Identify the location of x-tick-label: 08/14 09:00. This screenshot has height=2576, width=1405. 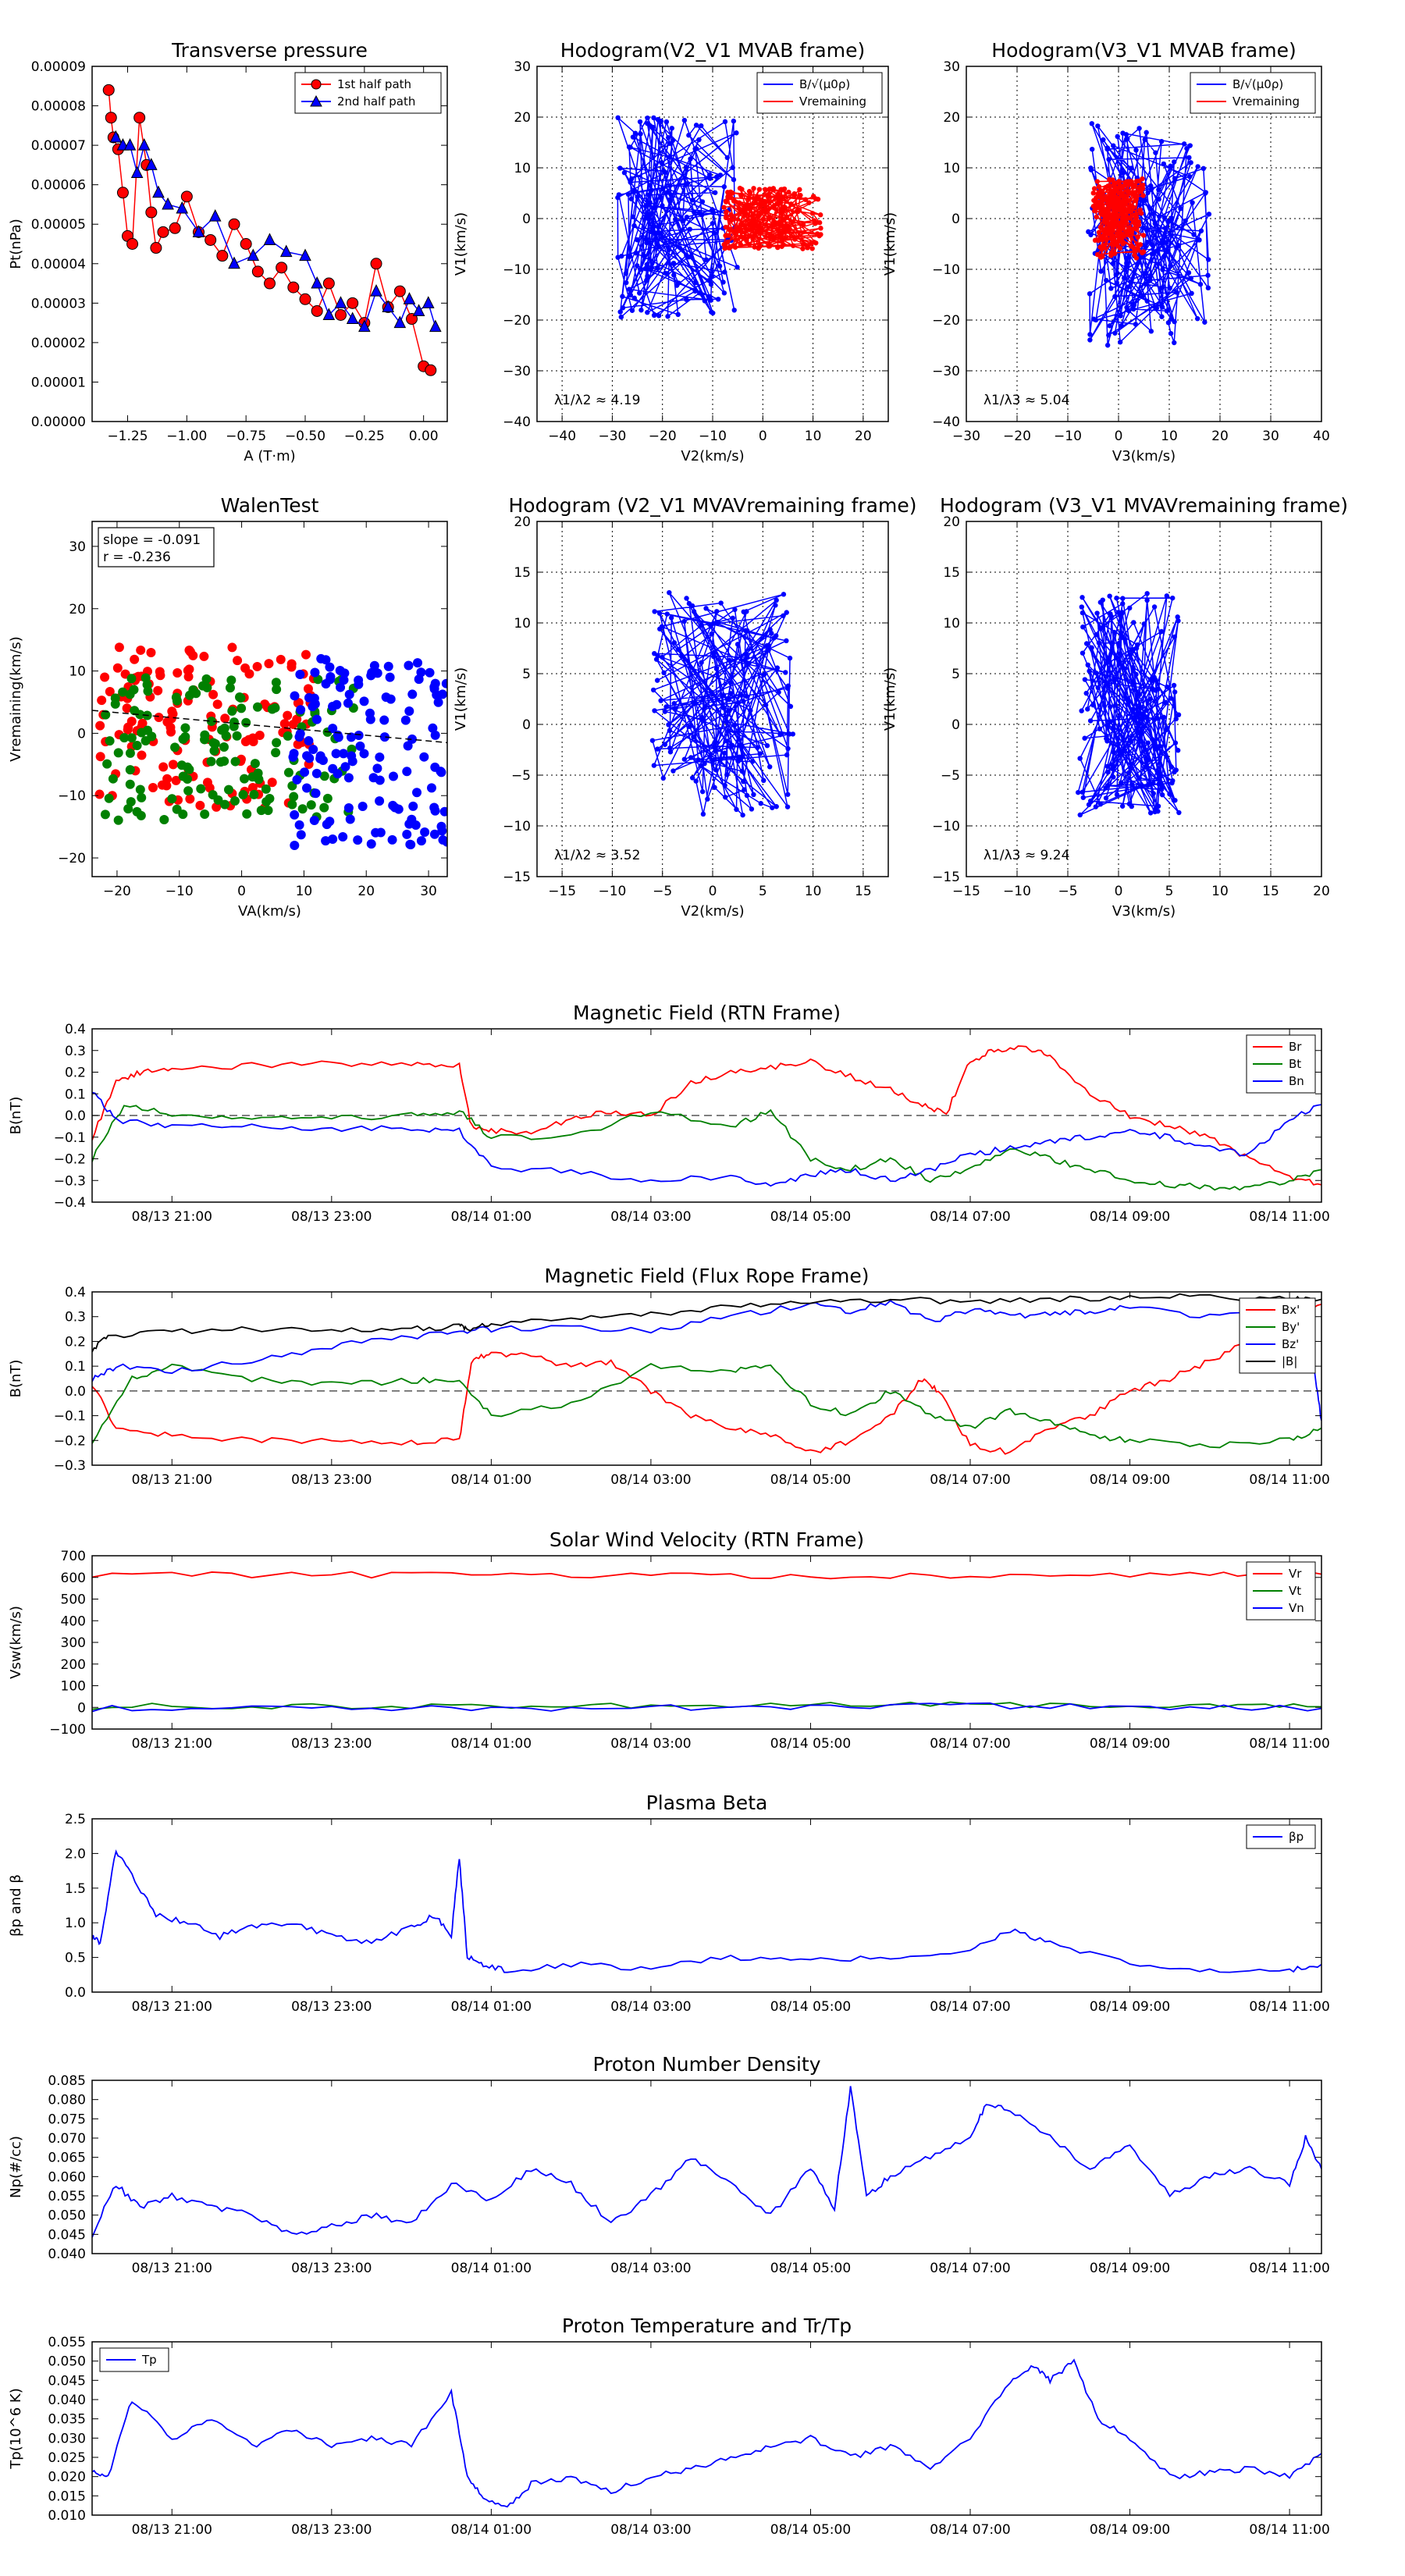
(1130, 1217).